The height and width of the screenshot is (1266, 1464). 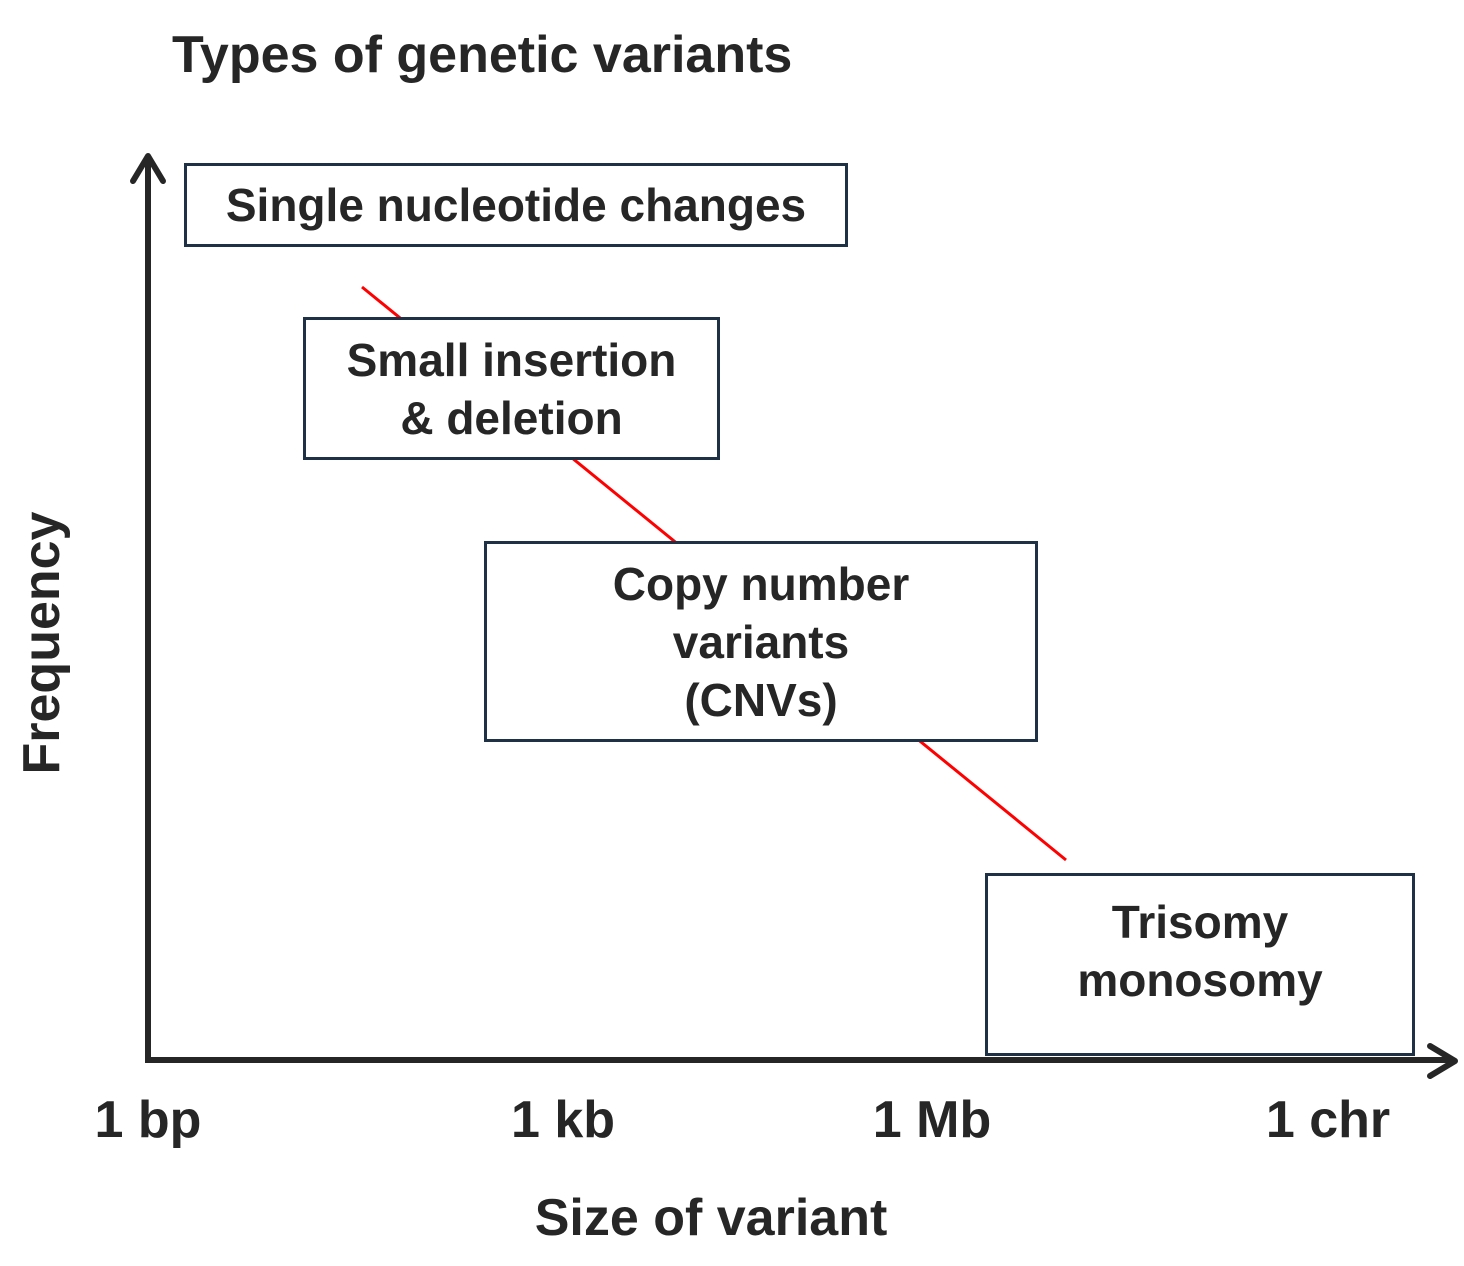 What do you see at coordinates (148, 1120) in the screenshot?
I see `x-tick-label-1bp: 1 bp` at bounding box center [148, 1120].